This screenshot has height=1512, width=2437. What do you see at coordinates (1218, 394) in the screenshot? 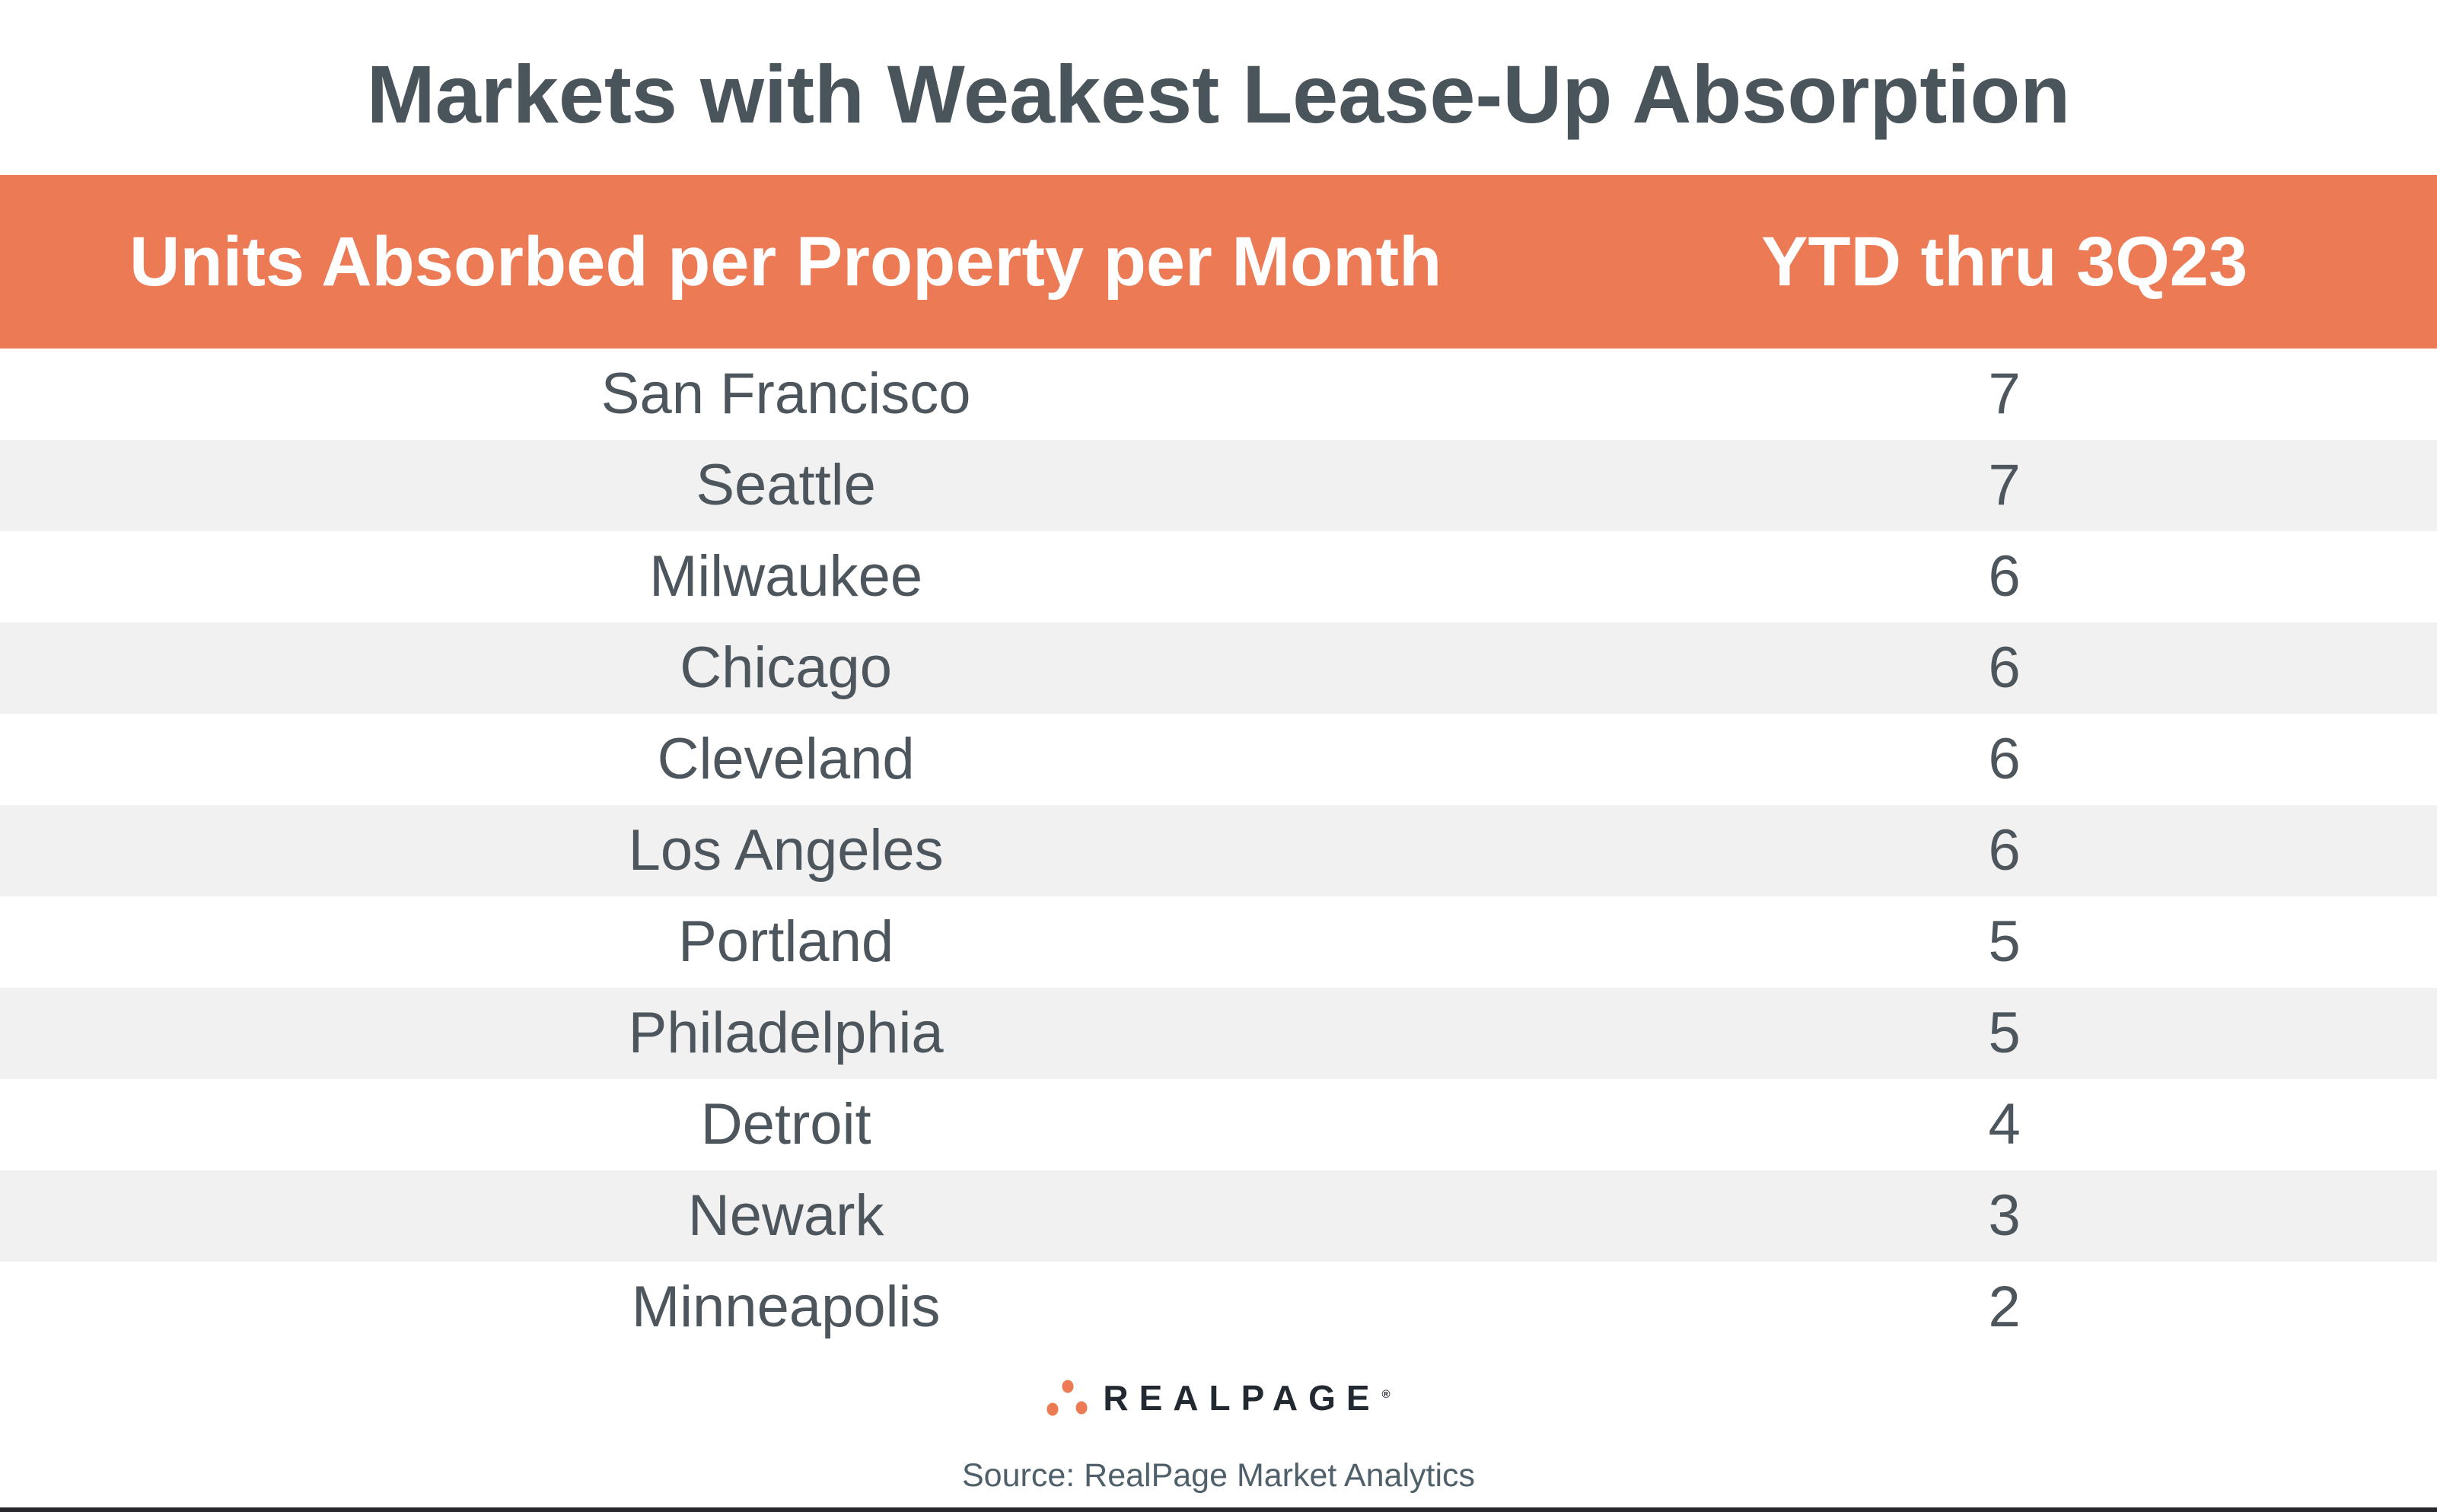
I see `table-row: San Francisco 7` at bounding box center [1218, 394].